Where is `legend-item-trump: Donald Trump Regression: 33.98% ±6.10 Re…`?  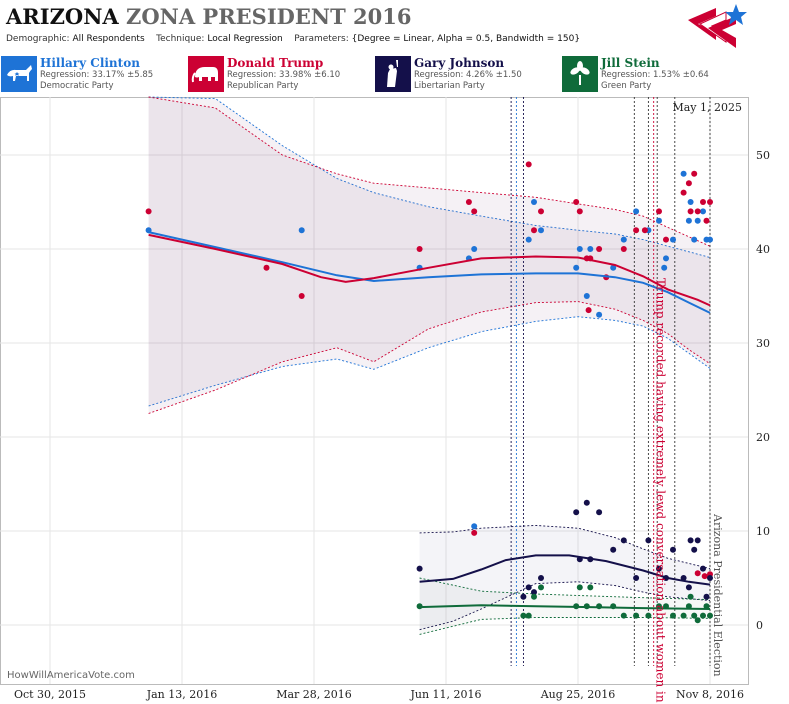
legend-item-trump: Donald Trump Regression: 33.98% ±6.10 Re… is located at coordinates (280, 74).